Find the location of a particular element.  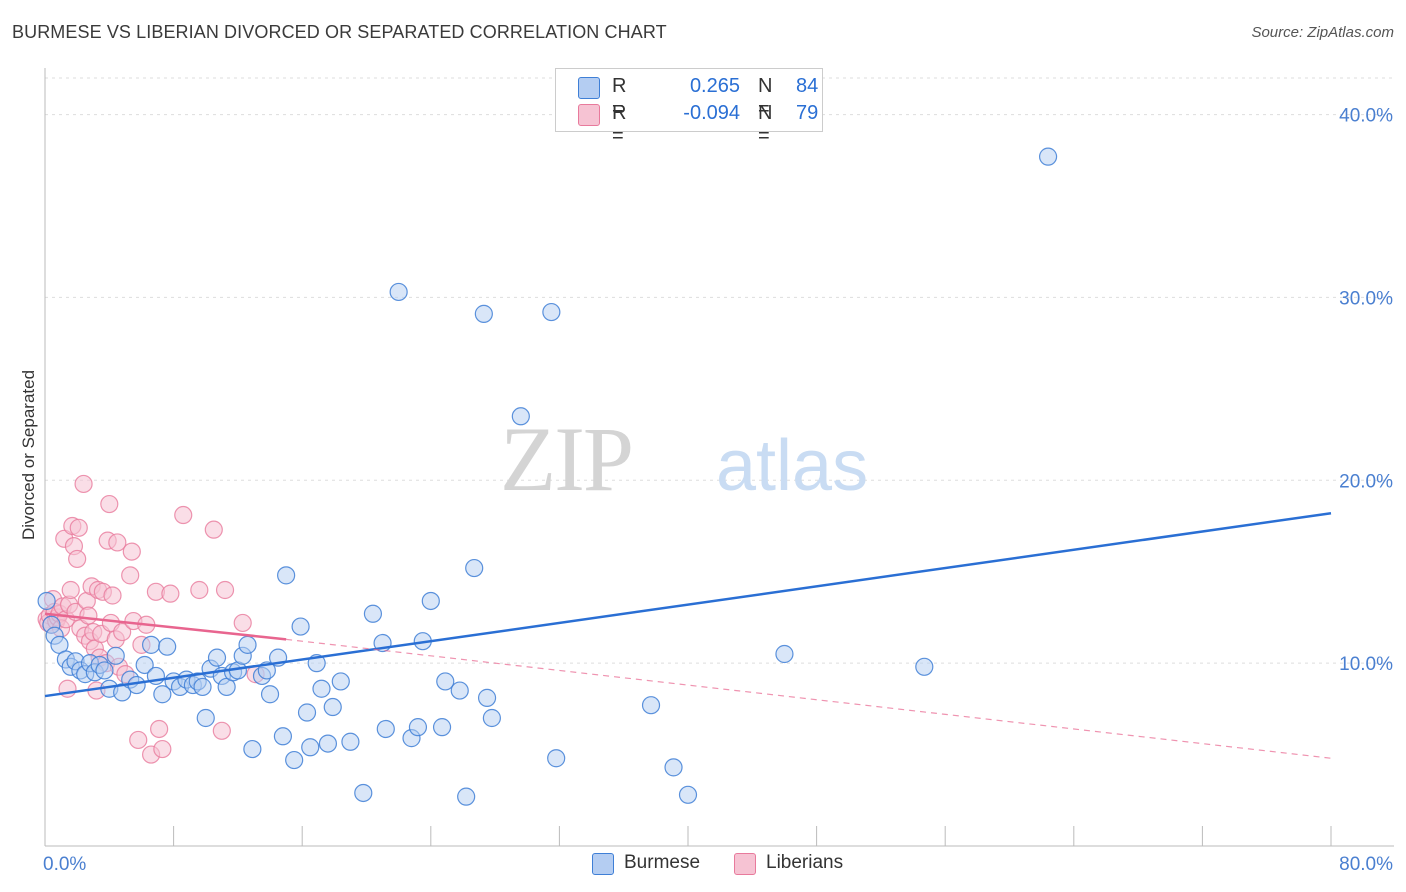

x-tick-label: 0.0% is located at coordinates (64, 864).